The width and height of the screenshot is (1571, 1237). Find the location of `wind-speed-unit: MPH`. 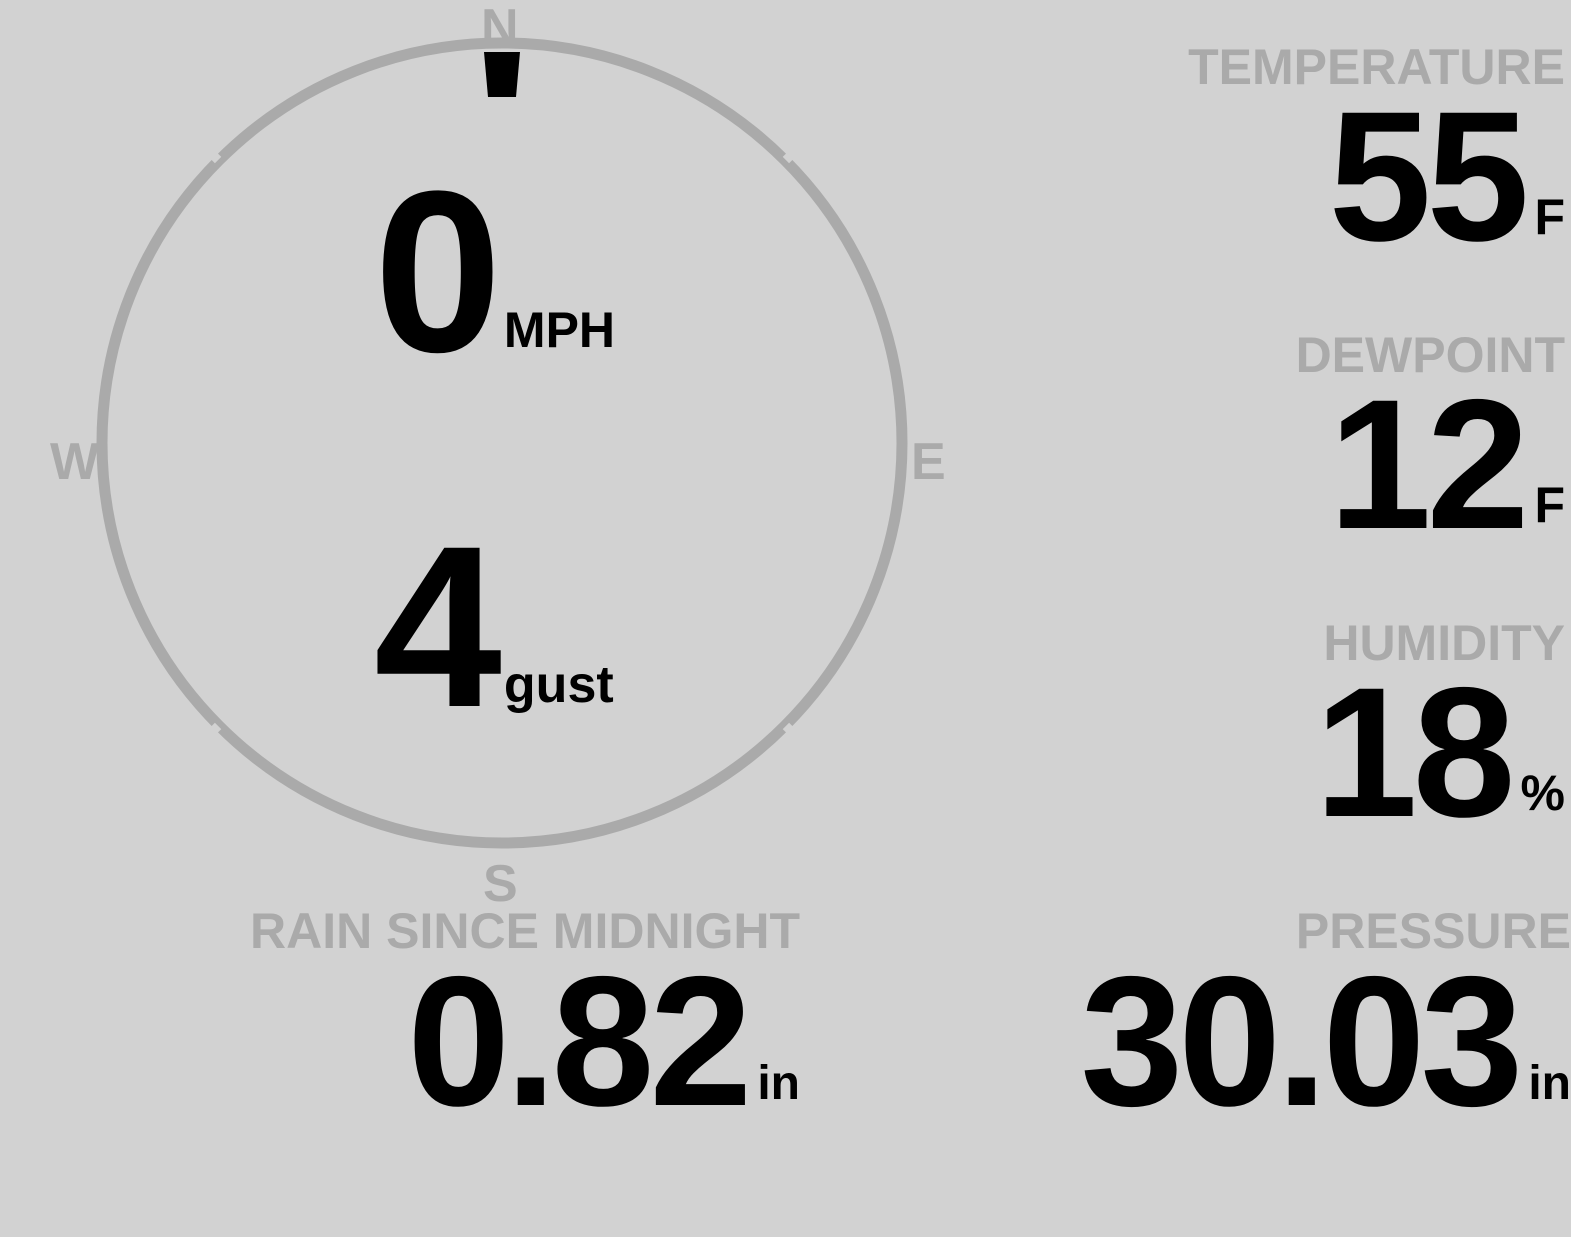

wind-speed-unit: MPH is located at coordinates (559, 330).